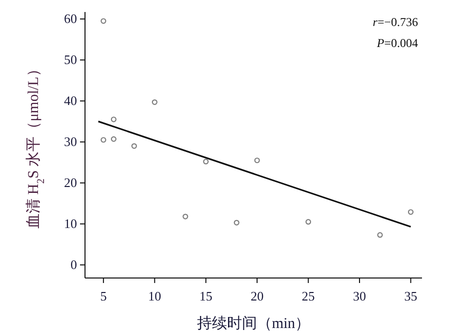 The height and width of the screenshot is (336, 461). Describe the element at coordinates (359, 296) in the screenshot. I see `x-tick-label: 30` at that location.